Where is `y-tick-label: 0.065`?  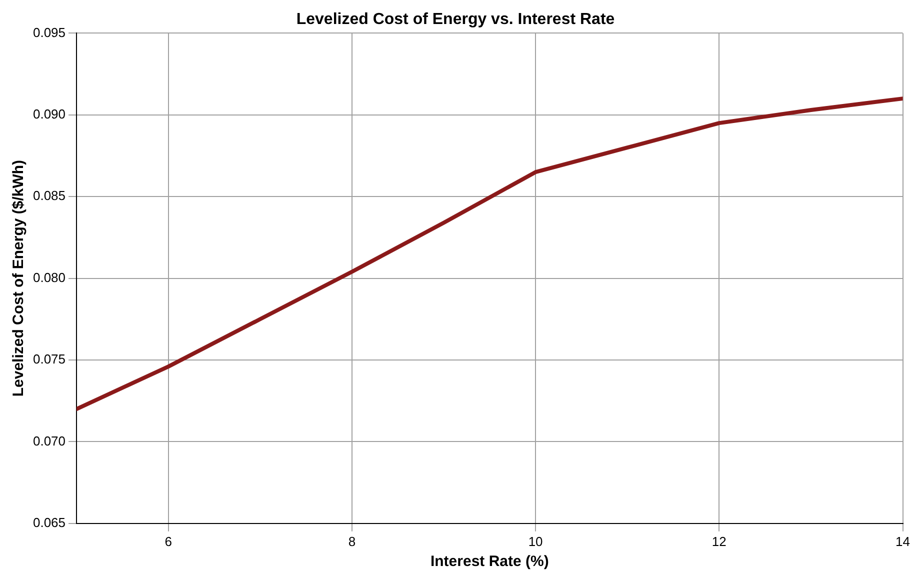
y-tick-label: 0.065 is located at coordinates (49, 522).